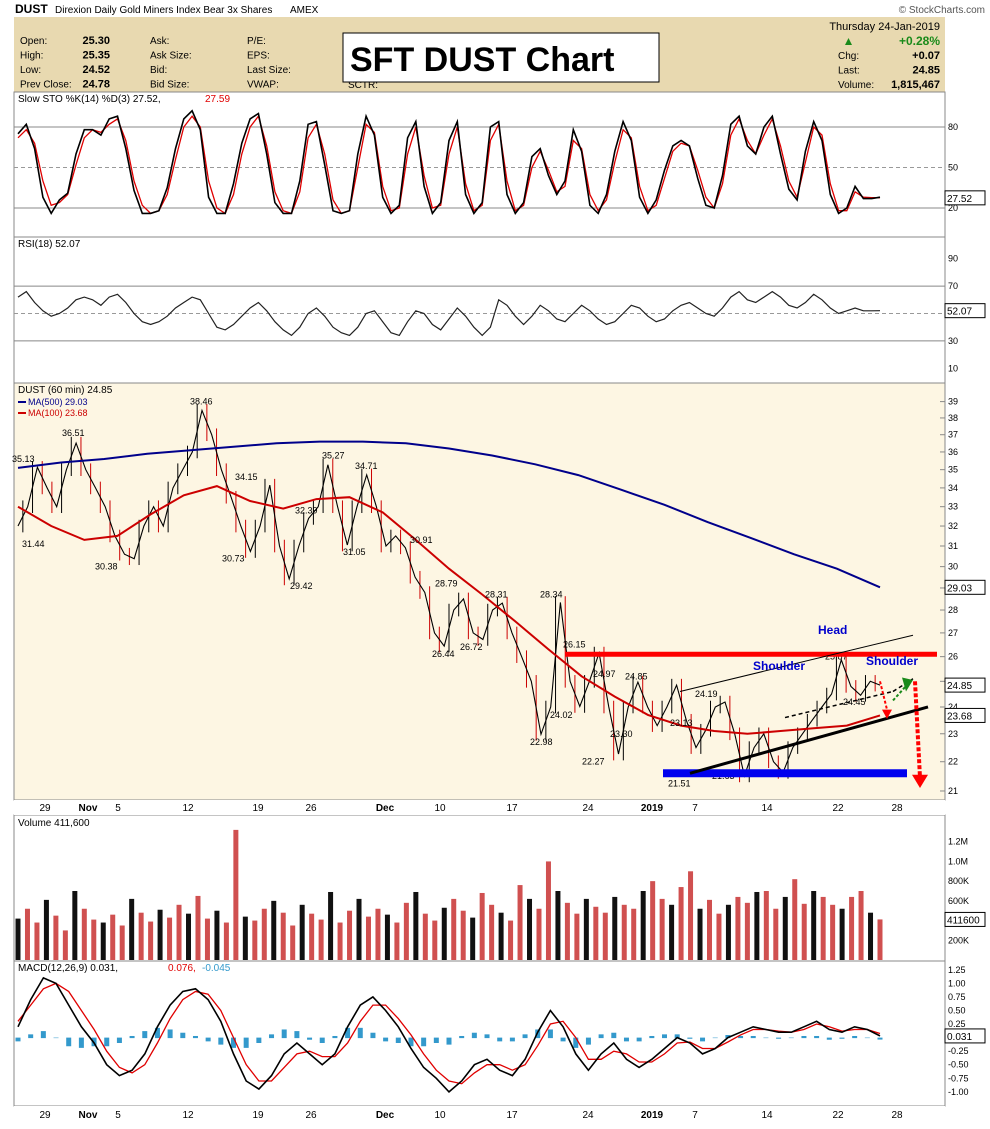  What do you see at coordinates (915, 85) in the screenshot?
I see `quote-value: 1,815,467` at bounding box center [915, 85].